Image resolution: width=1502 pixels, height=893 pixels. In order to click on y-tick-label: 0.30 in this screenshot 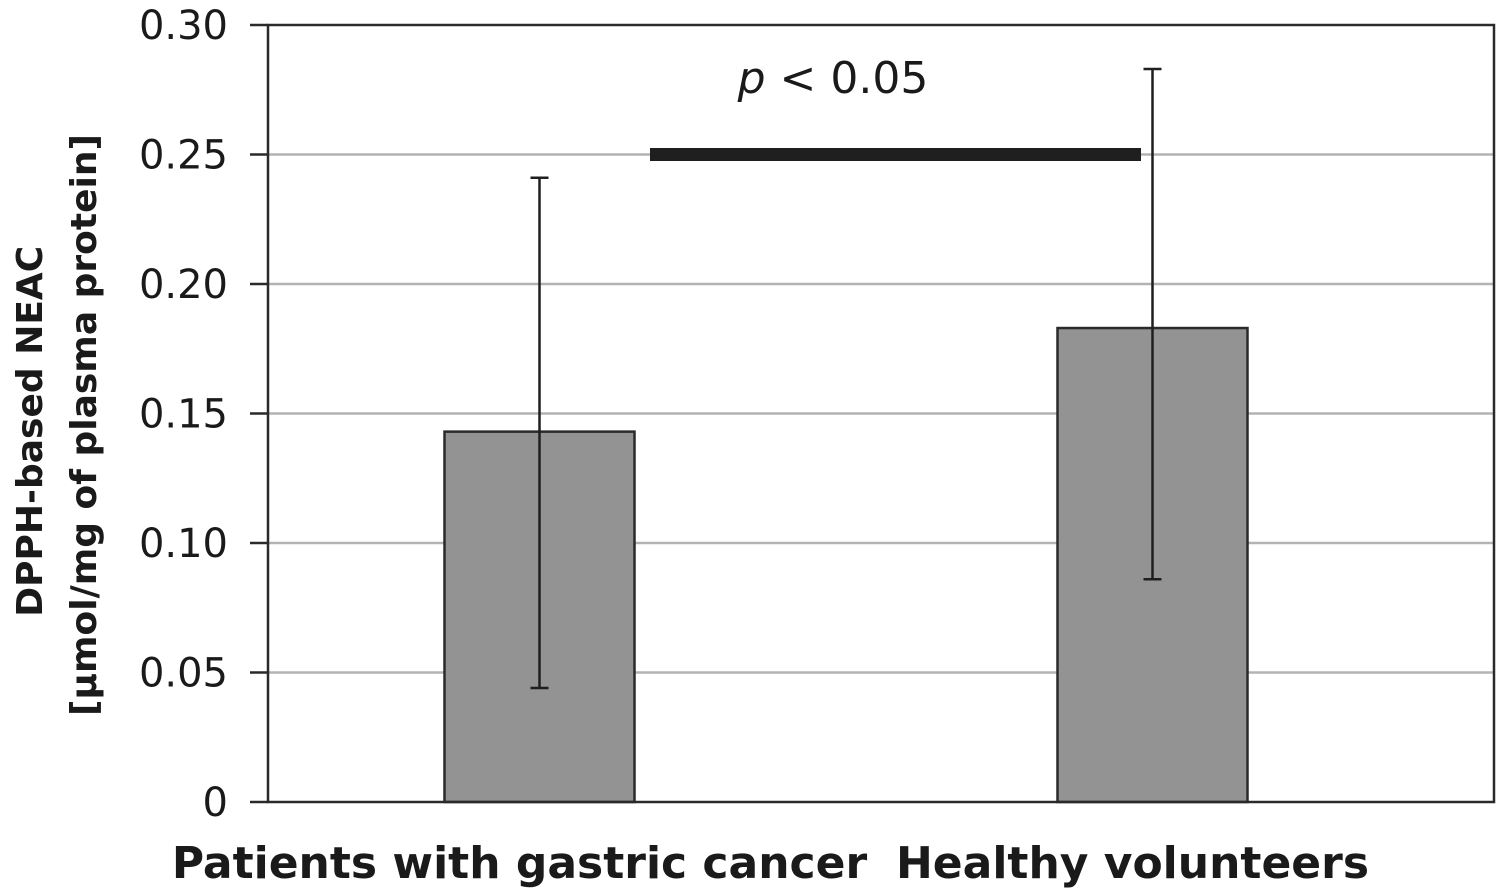, I will do `click(183, 26)`.